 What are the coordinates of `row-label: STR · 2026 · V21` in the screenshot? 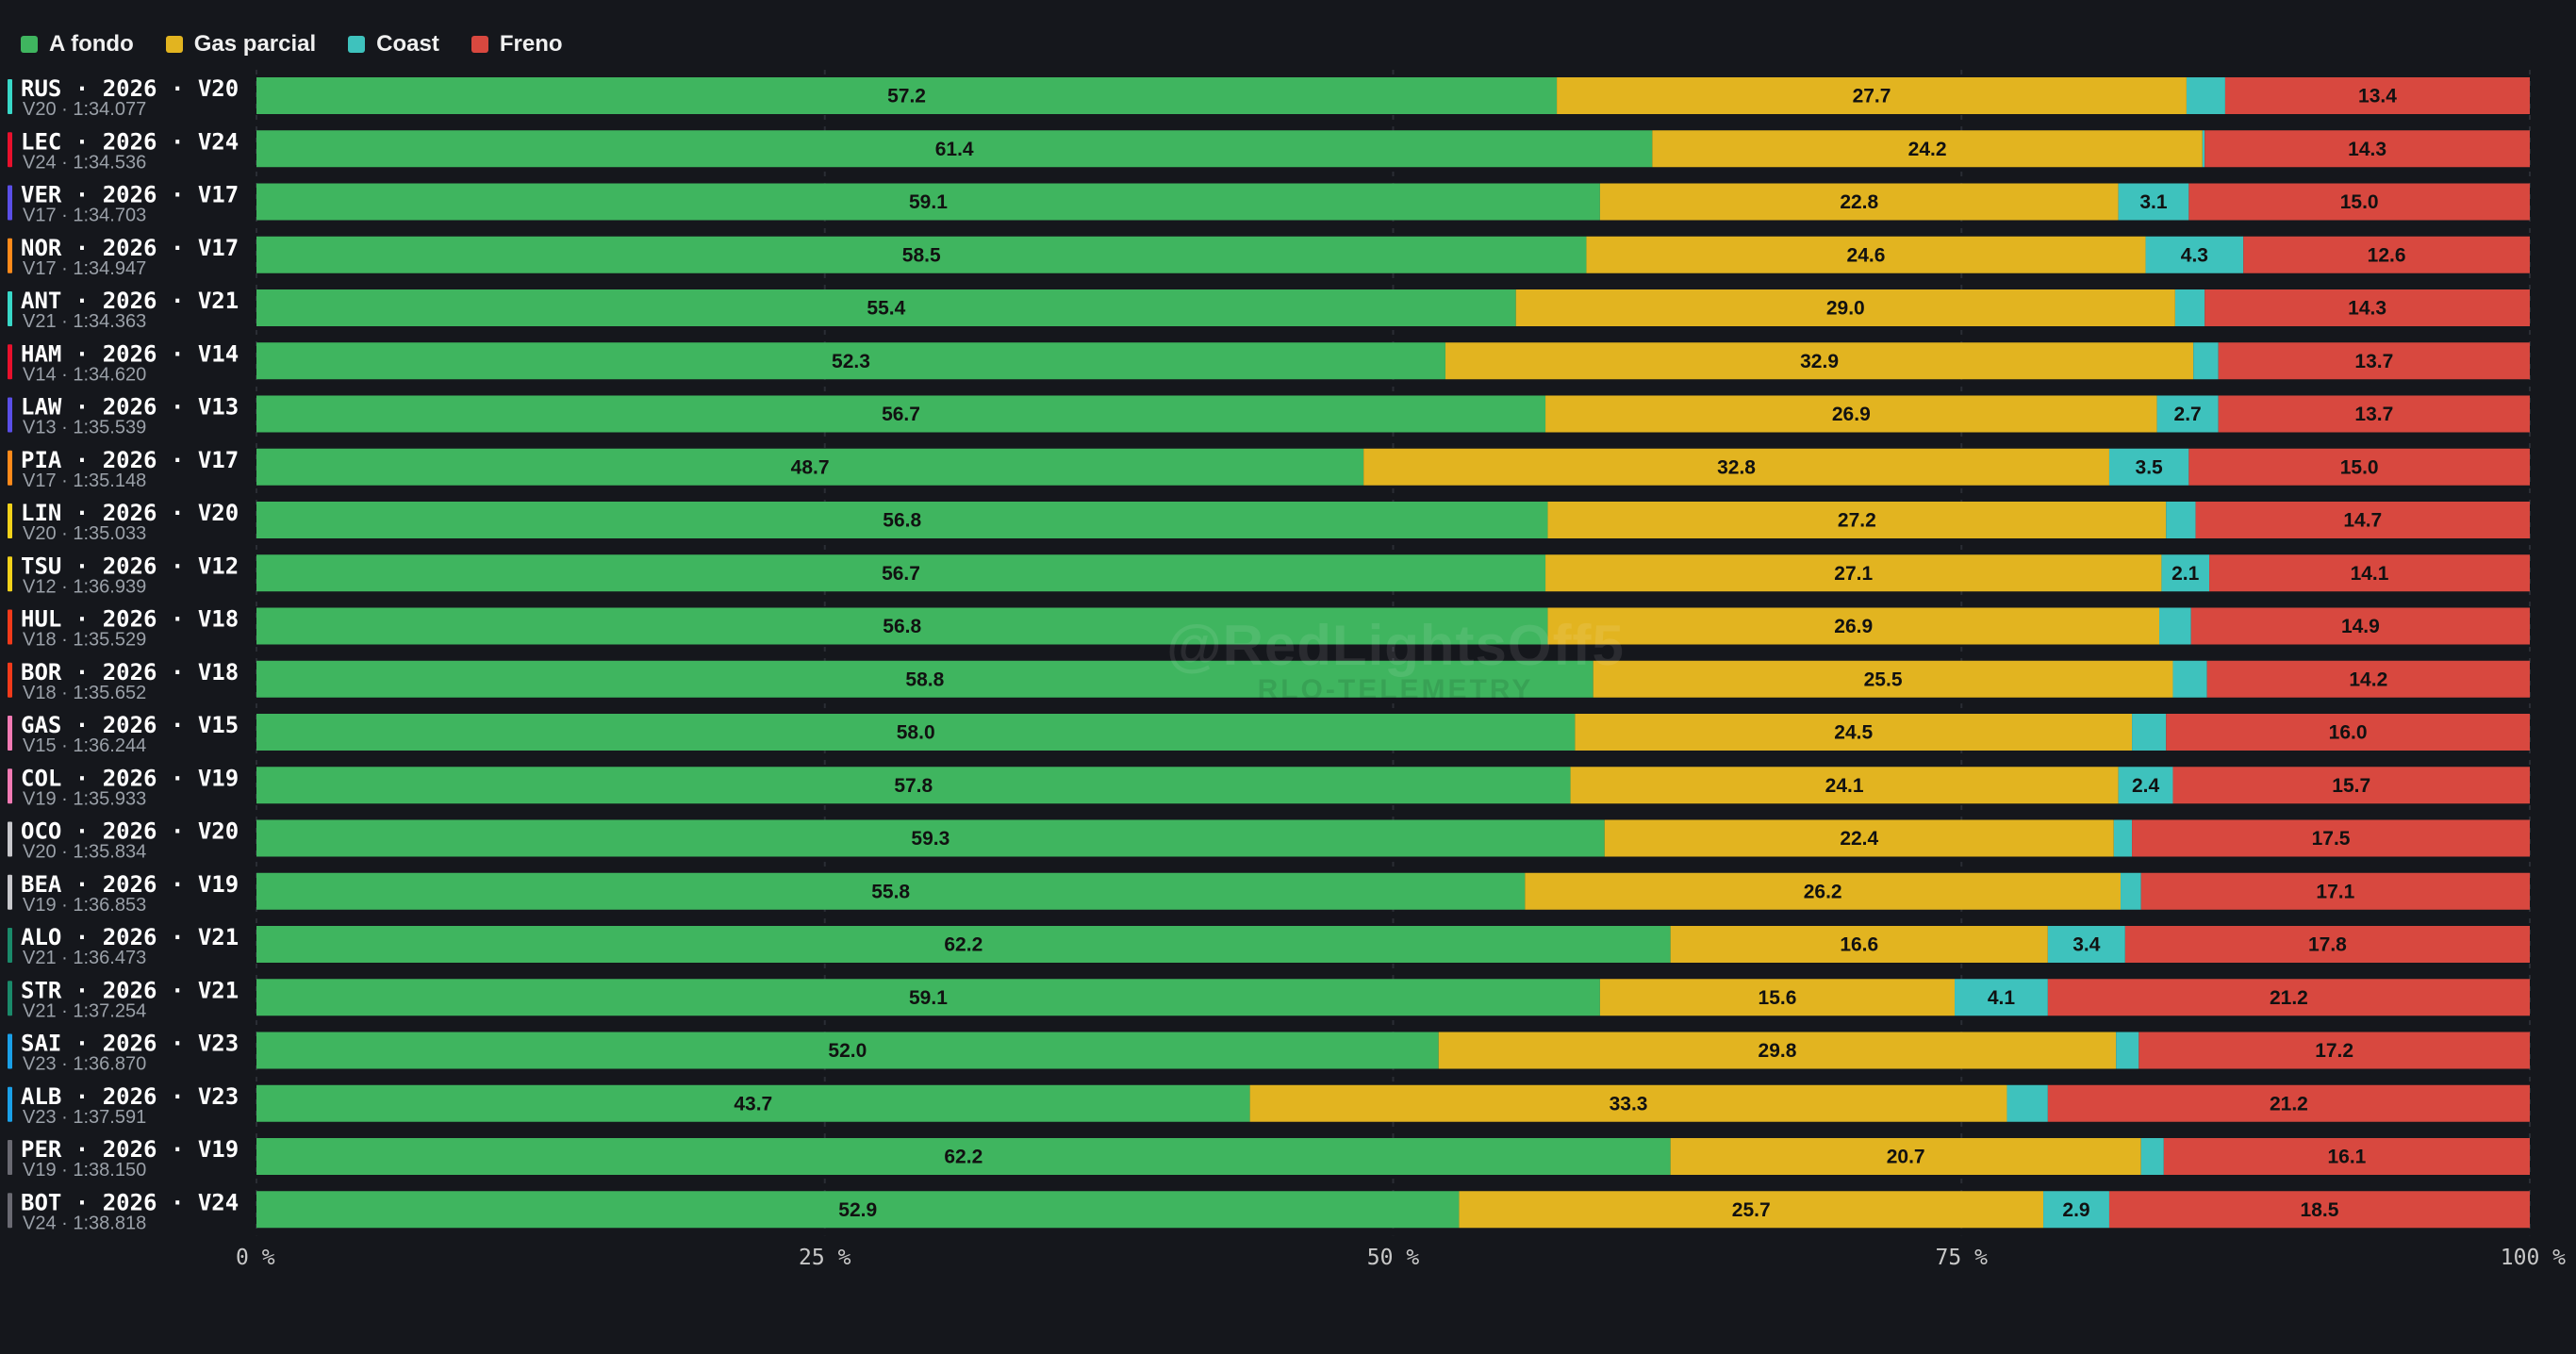 It's located at (130, 990).